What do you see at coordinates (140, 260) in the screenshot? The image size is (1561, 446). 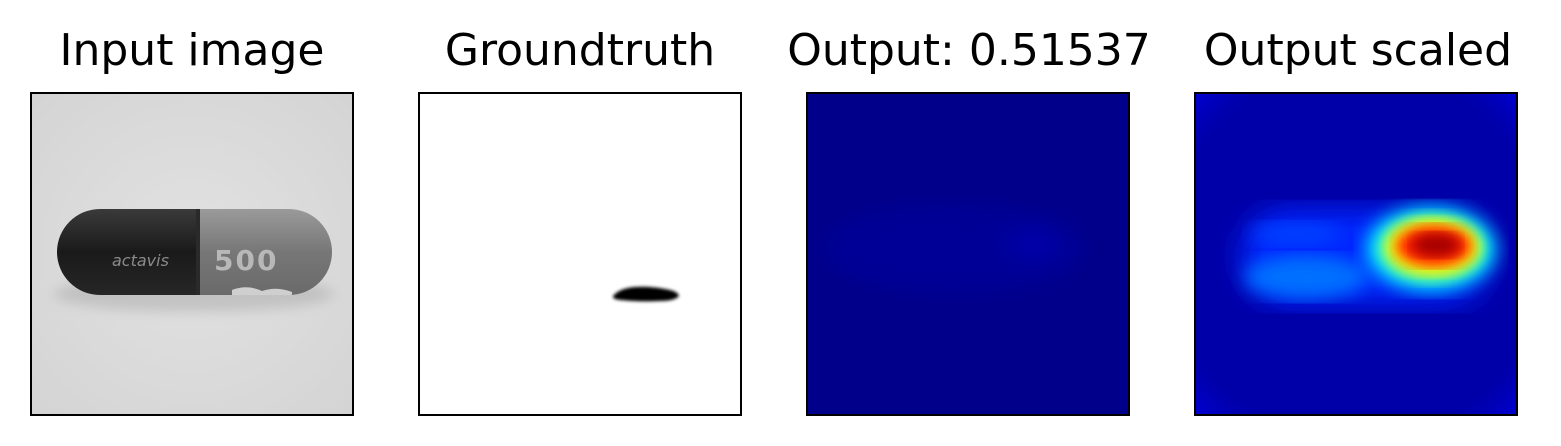 I see `capsule-brand-text: actavis` at bounding box center [140, 260].